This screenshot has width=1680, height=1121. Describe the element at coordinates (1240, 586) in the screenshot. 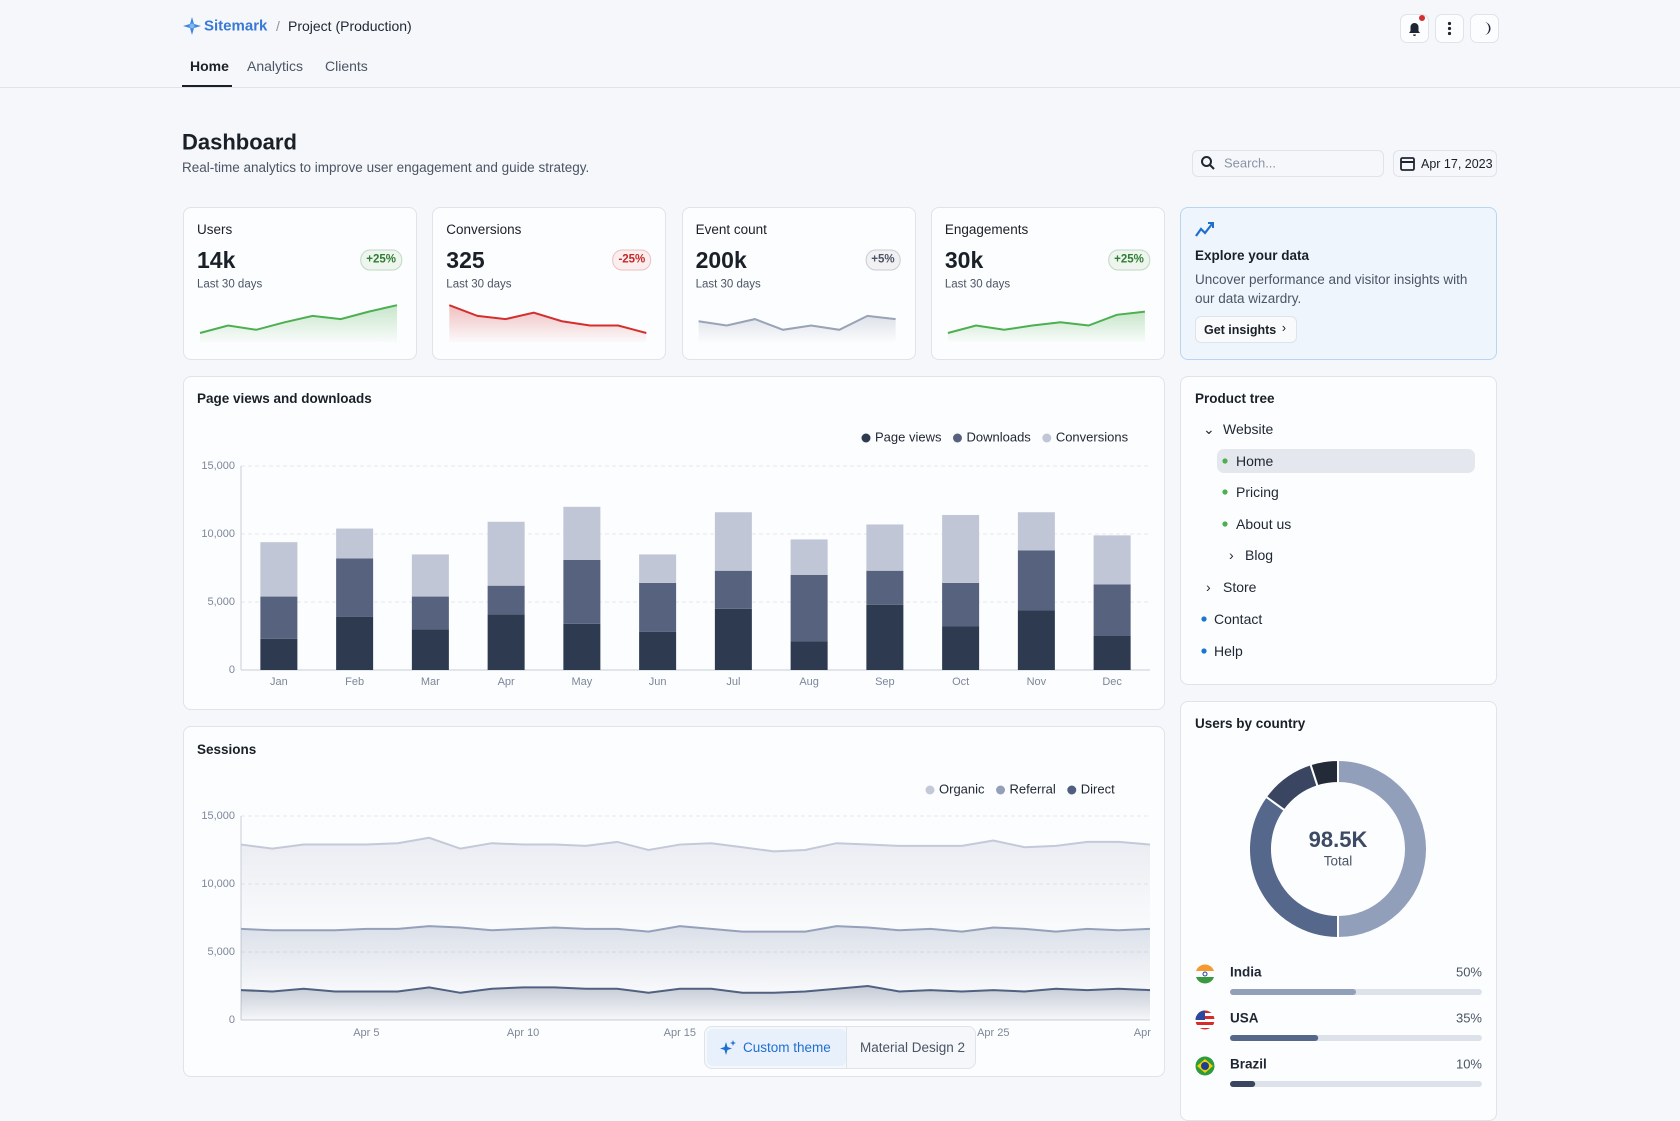

I see `tree-item: Store` at that location.